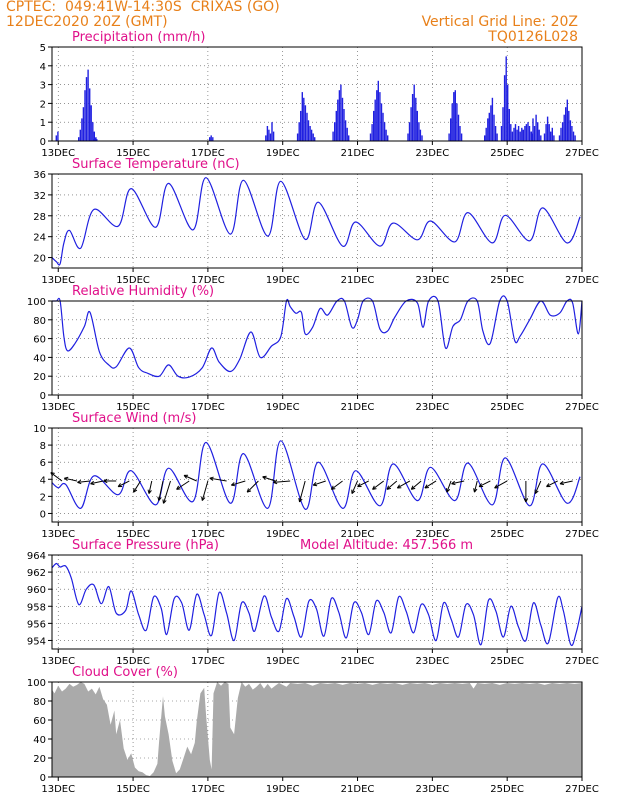 This screenshot has width=618, height=800. What do you see at coordinates (283, 661) in the screenshot?
I see `x-tick-label: 19DEC` at bounding box center [283, 661].